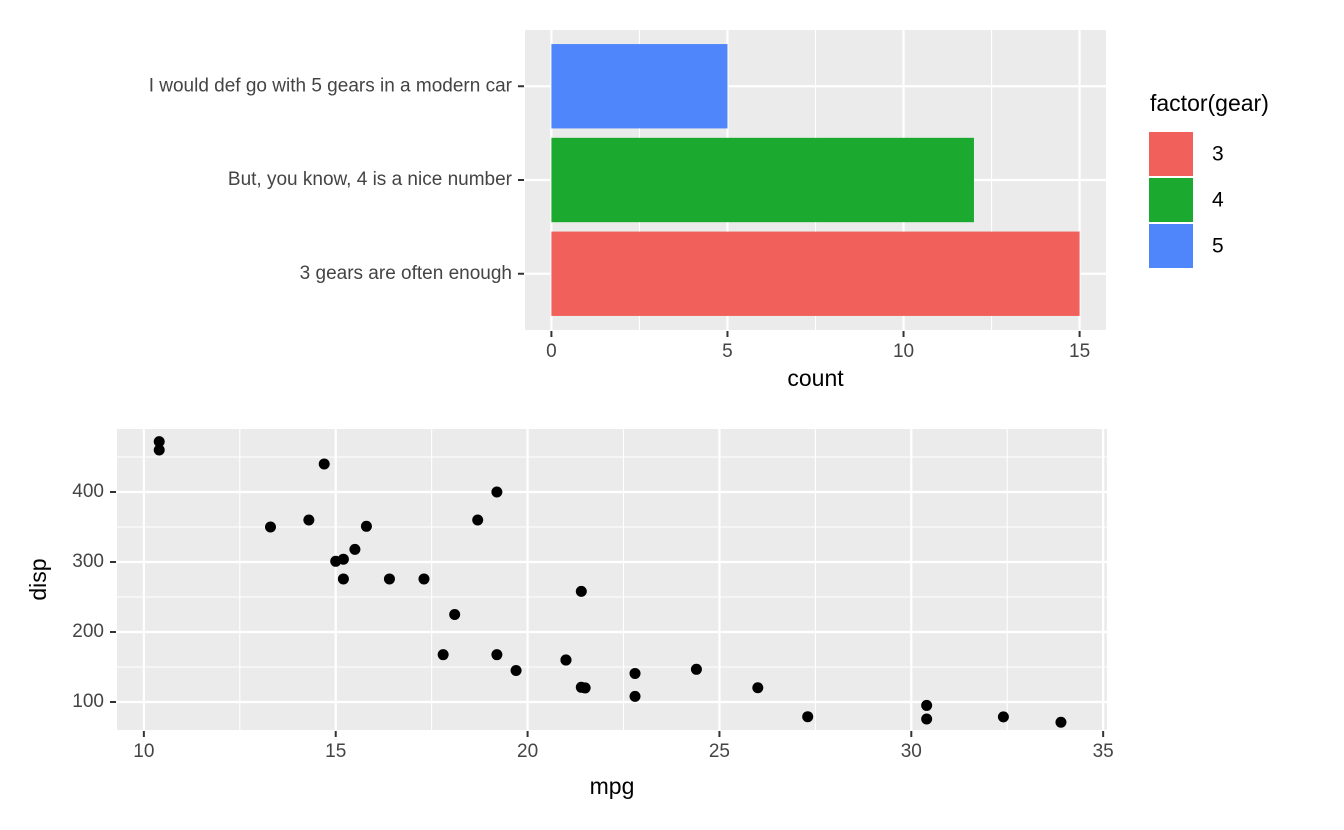  I want to click on x-tick-label-3: 25, so click(719, 751).